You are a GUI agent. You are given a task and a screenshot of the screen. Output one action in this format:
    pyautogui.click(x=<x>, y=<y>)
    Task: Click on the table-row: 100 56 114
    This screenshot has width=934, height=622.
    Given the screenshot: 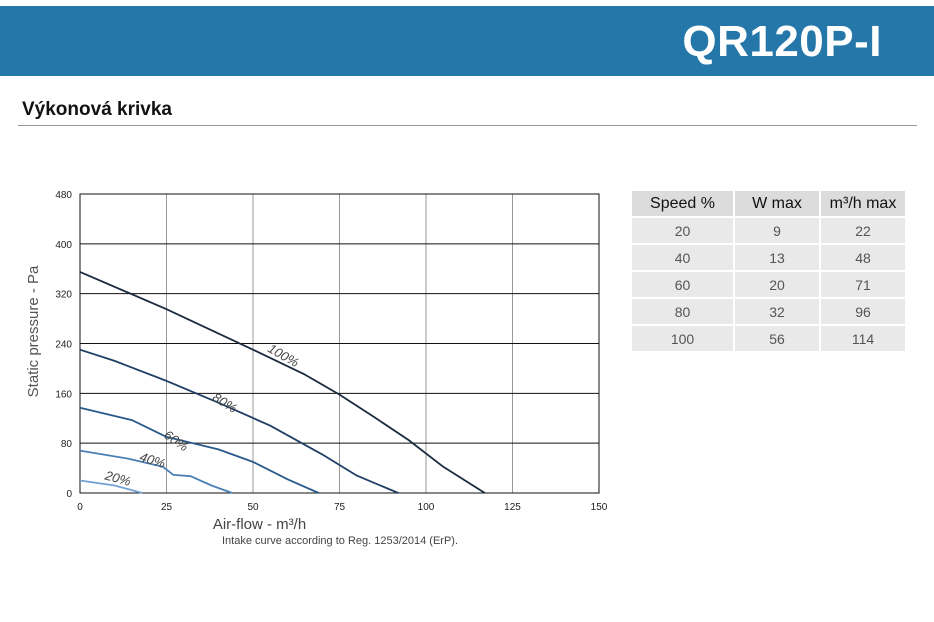 What is the action you would take?
    pyautogui.click(x=769, y=339)
    